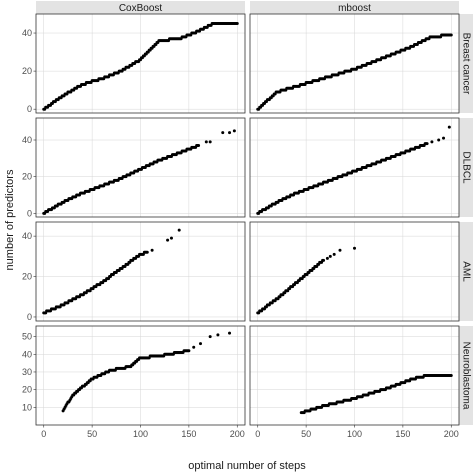 The height and width of the screenshot is (474, 474). What do you see at coordinates (466, 219) in the screenshot?
I see `row-strips: Breast cancer DLBCL AML Neuroblastoma` at bounding box center [466, 219].